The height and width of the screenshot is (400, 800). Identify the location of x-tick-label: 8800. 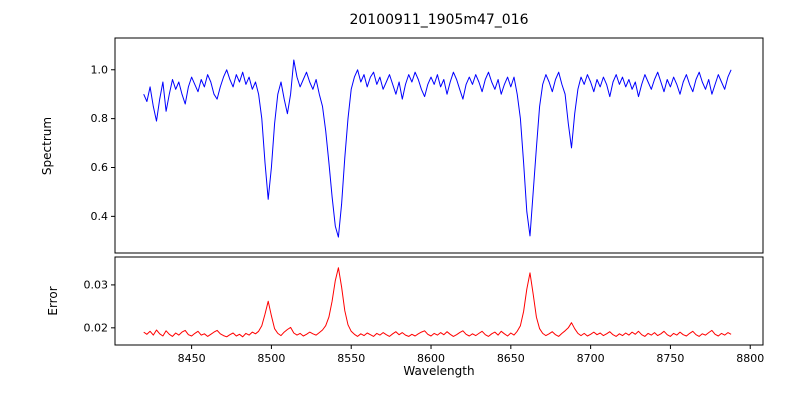
(750, 358).